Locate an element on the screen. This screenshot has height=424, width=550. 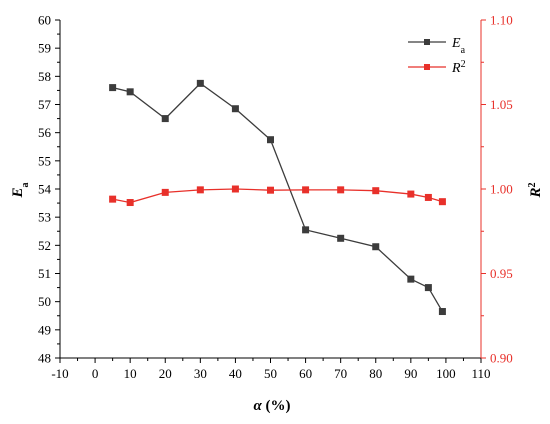
y-left-tick-label: 55 is located at coordinates (44, 160).